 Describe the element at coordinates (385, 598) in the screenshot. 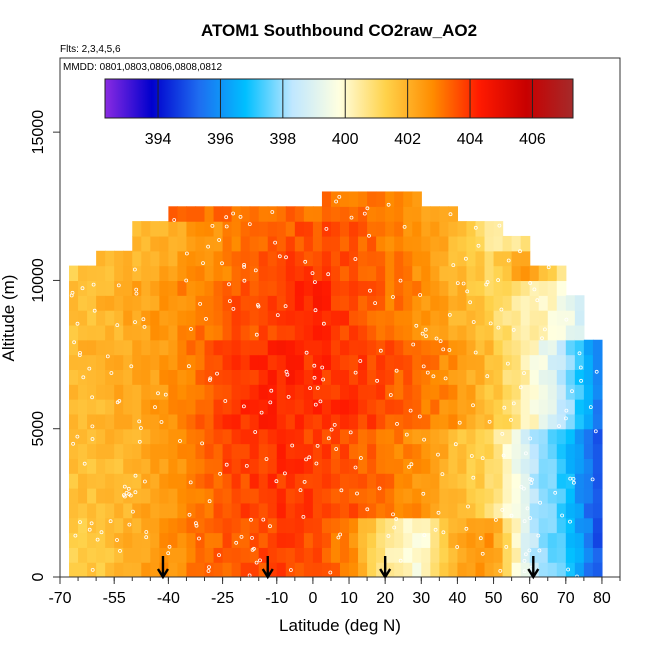

I see `x-tick-label: 20` at that location.